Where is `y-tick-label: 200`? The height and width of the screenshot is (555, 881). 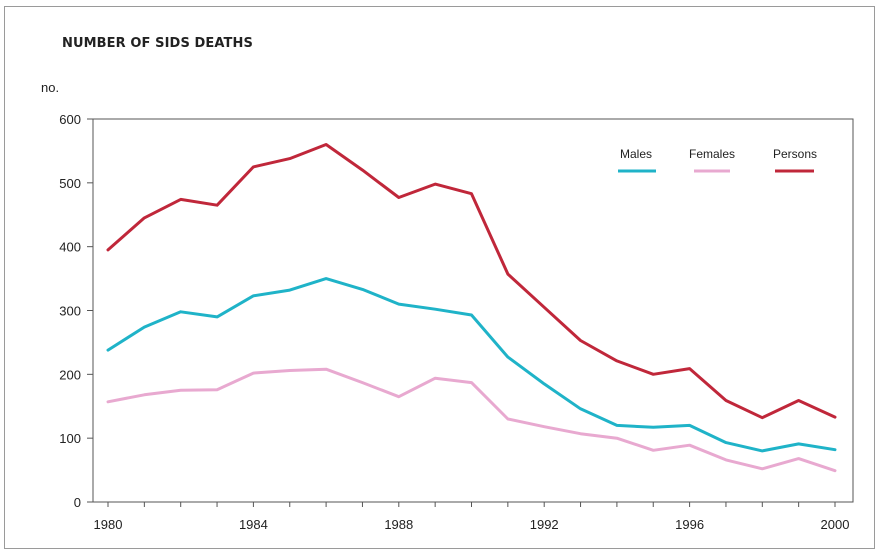
y-tick-label: 200 is located at coordinates (70, 374).